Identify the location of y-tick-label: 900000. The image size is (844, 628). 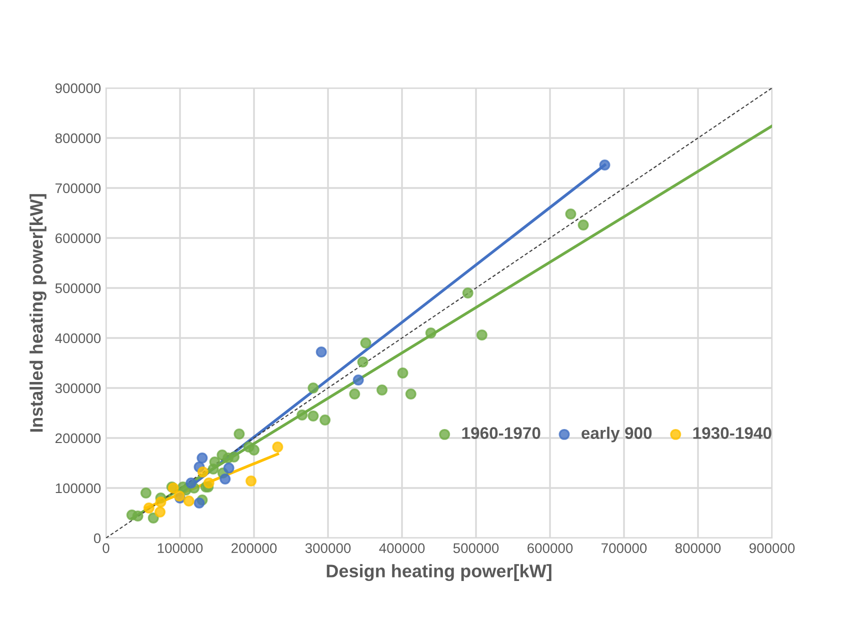
(78, 88).